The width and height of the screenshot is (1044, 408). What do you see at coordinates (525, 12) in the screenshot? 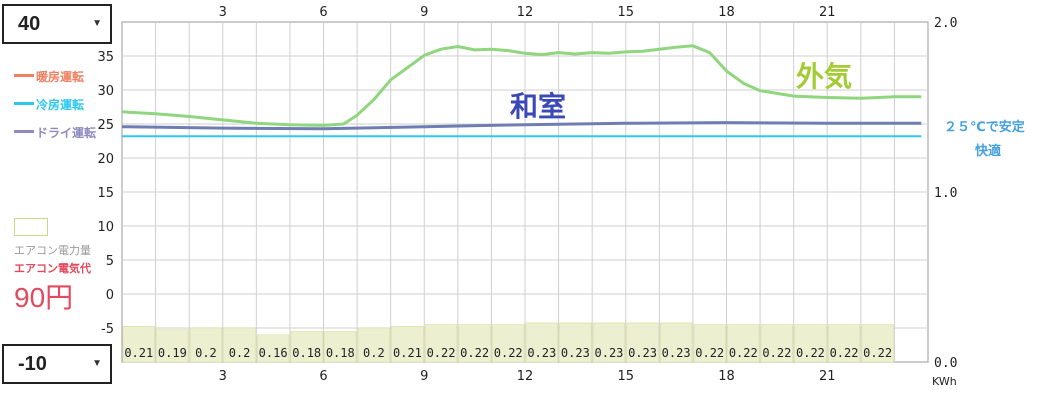
I see `x-tick-label-top: 12` at bounding box center [525, 12].